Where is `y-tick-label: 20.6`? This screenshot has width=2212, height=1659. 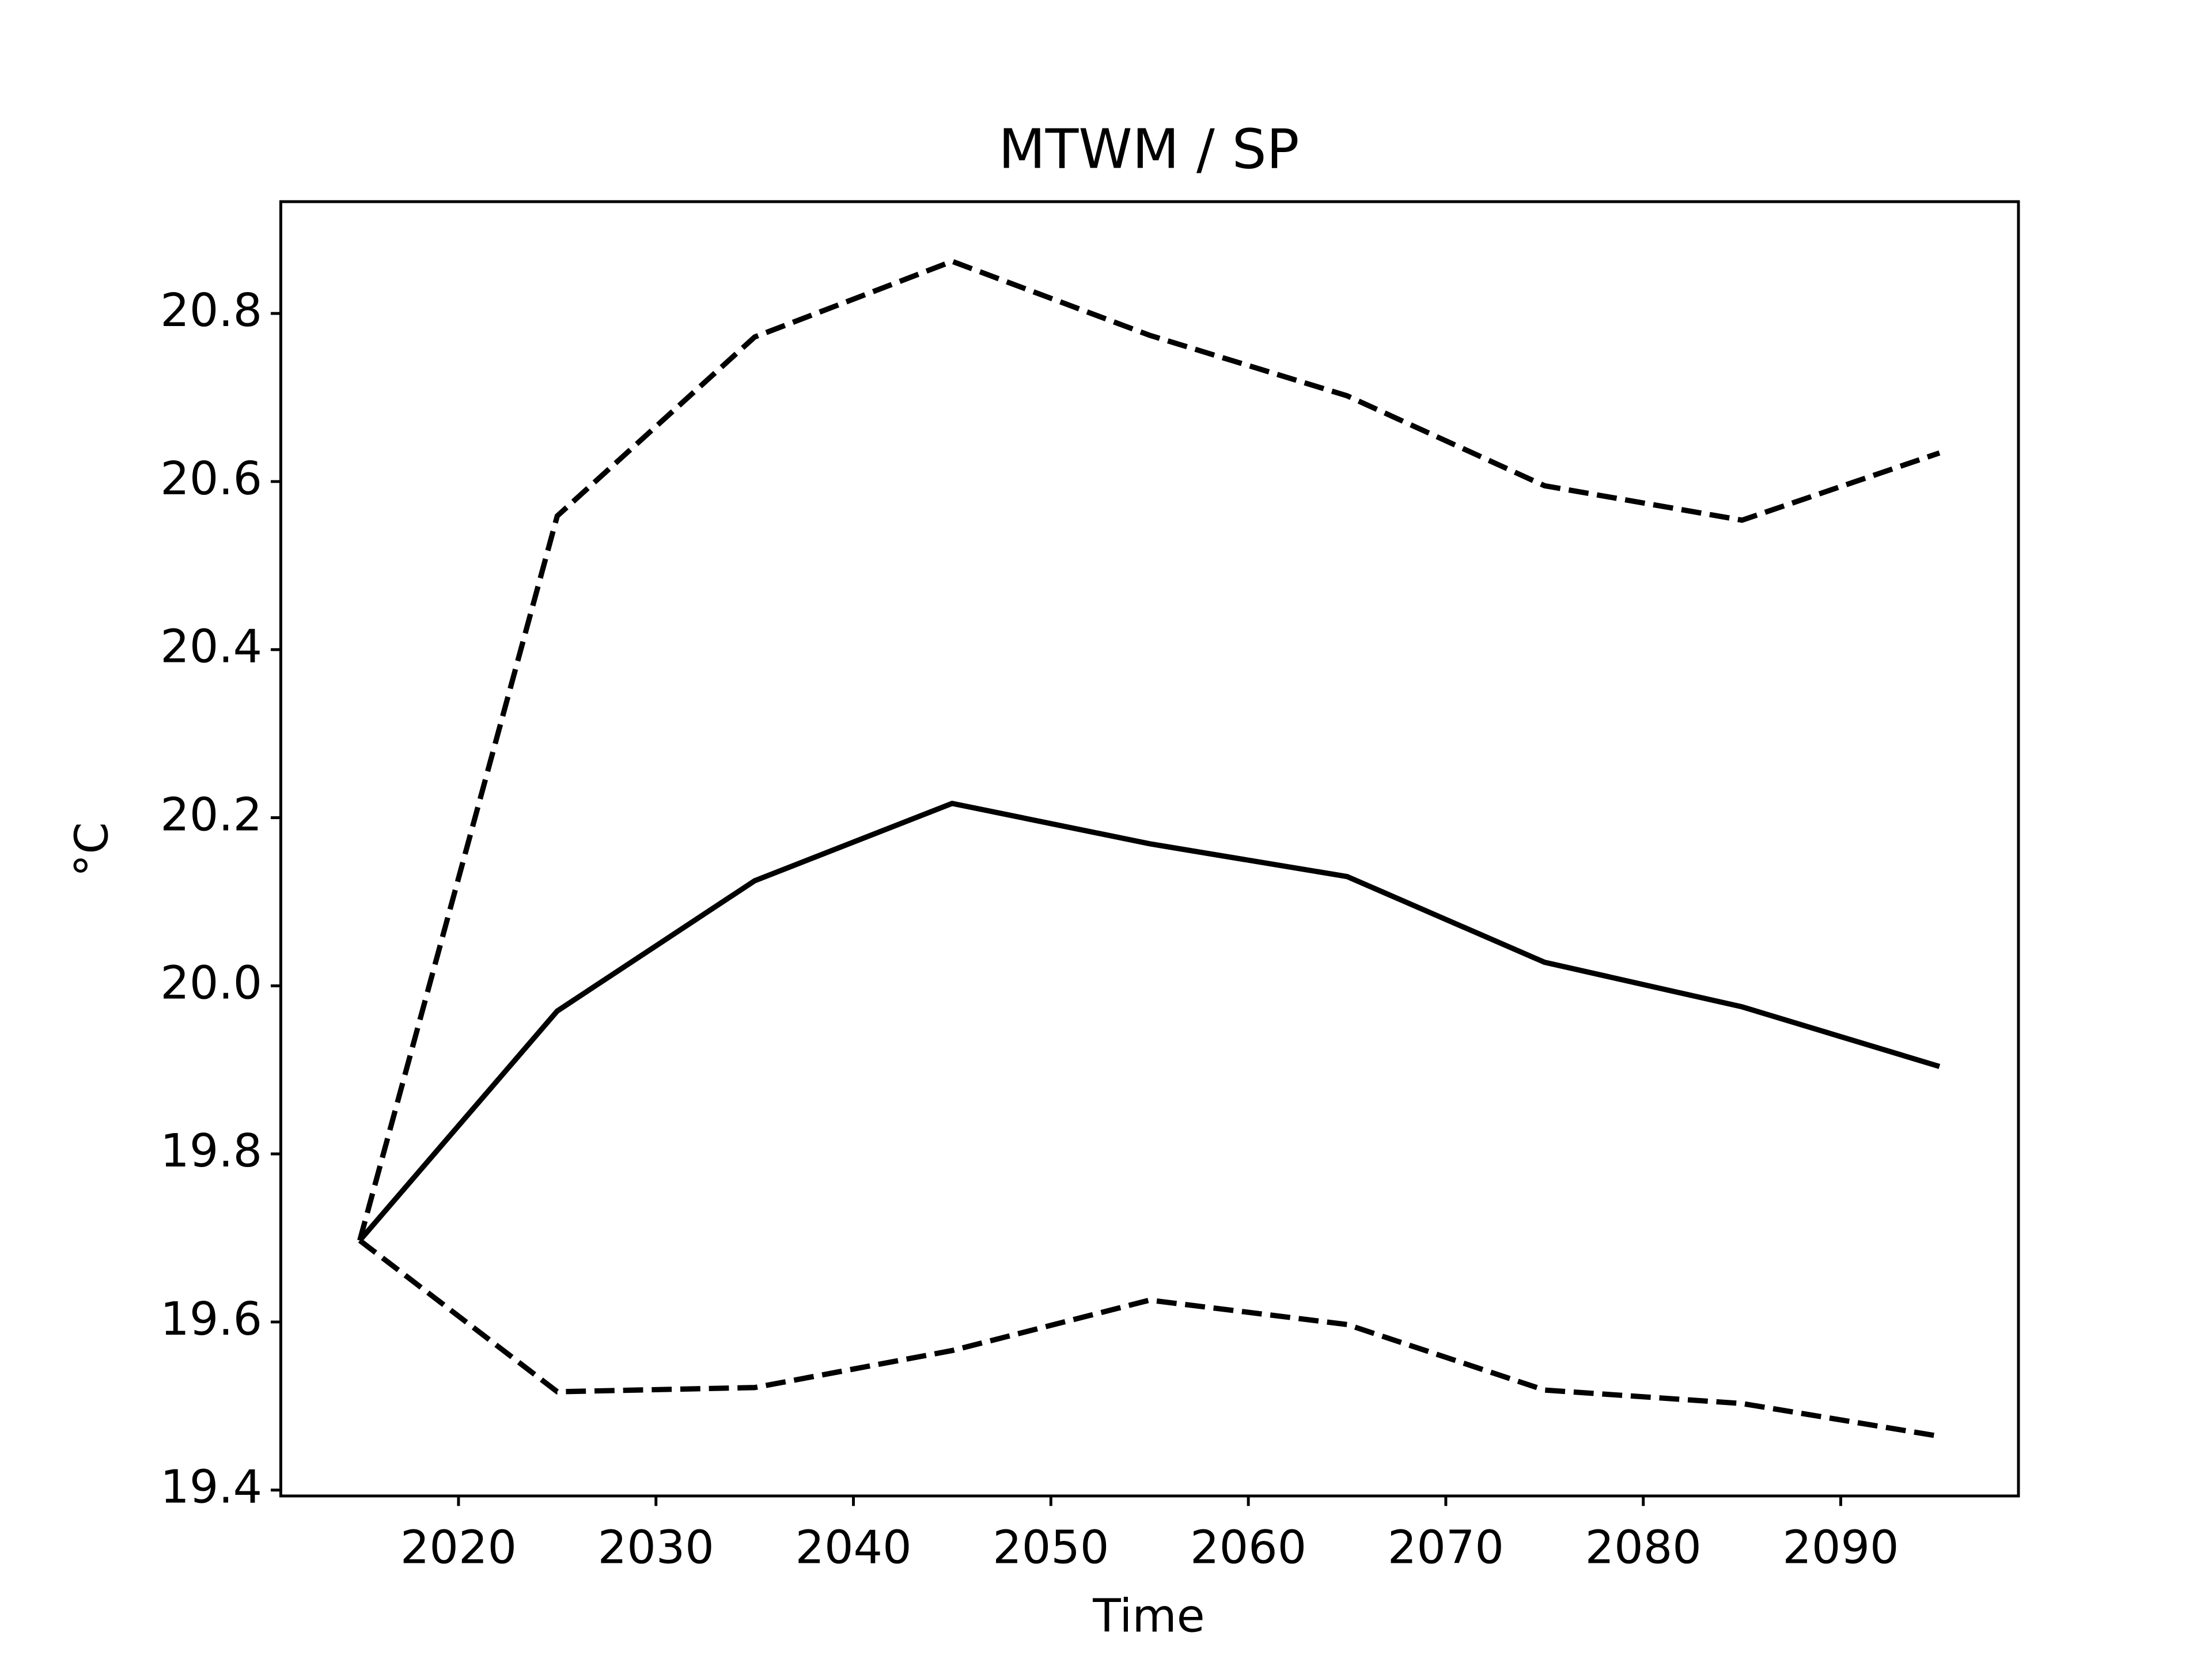 y-tick-label: 20.6 is located at coordinates (211, 478).